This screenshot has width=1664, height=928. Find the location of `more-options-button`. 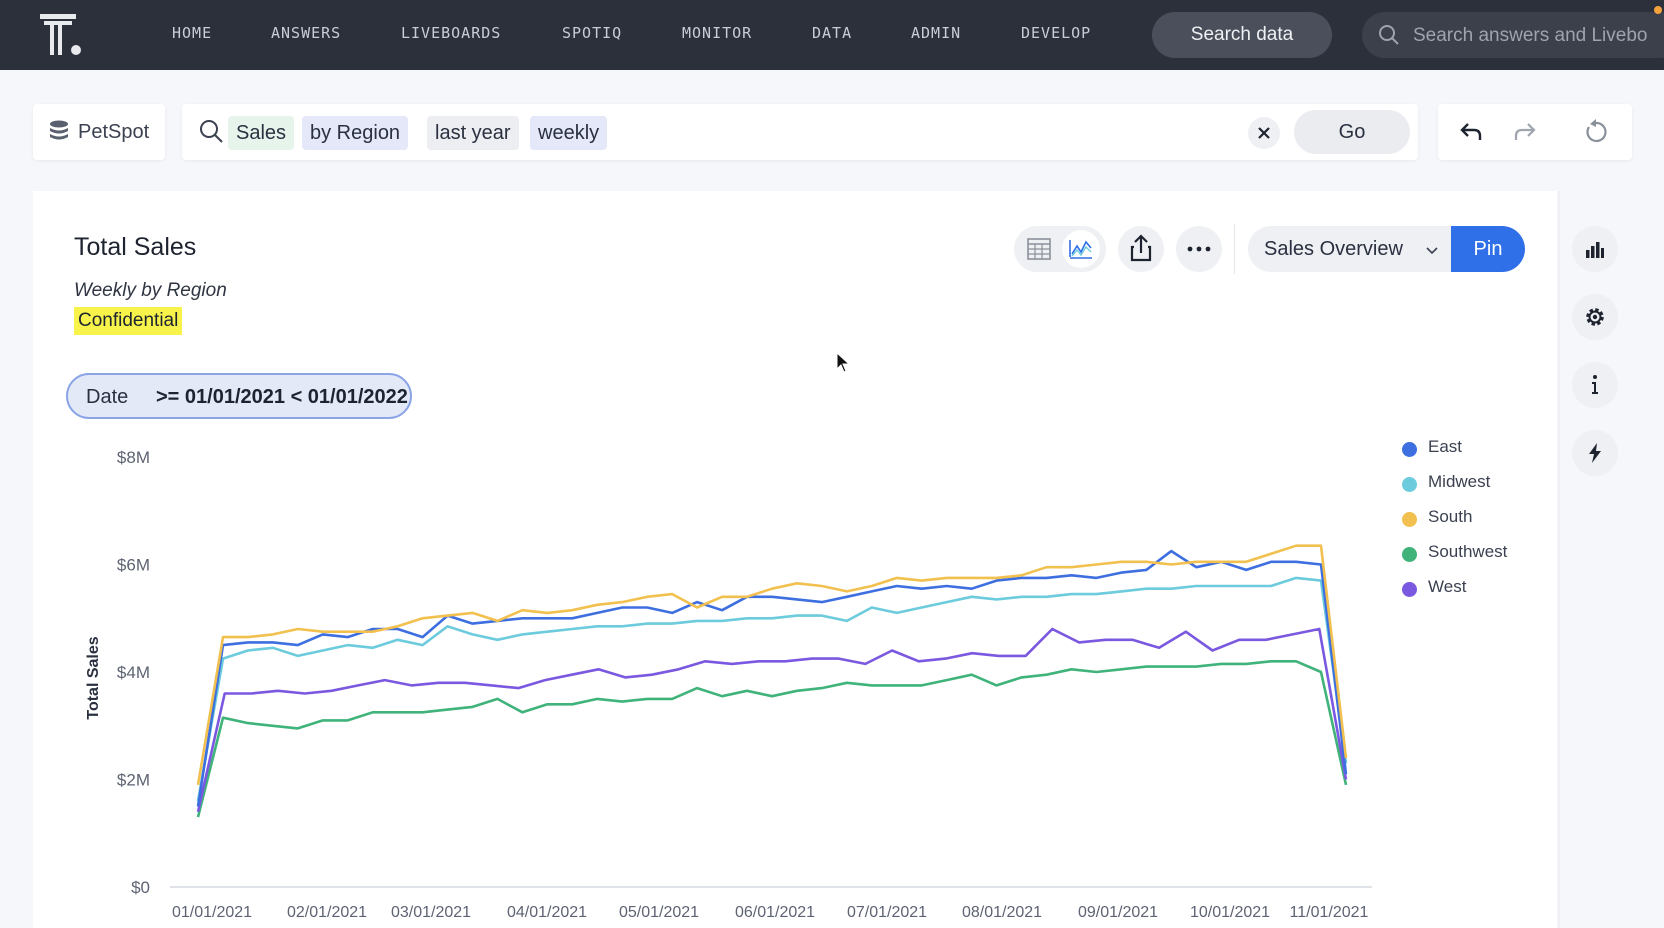

more-options-button is located at coordinates (1199, 249).